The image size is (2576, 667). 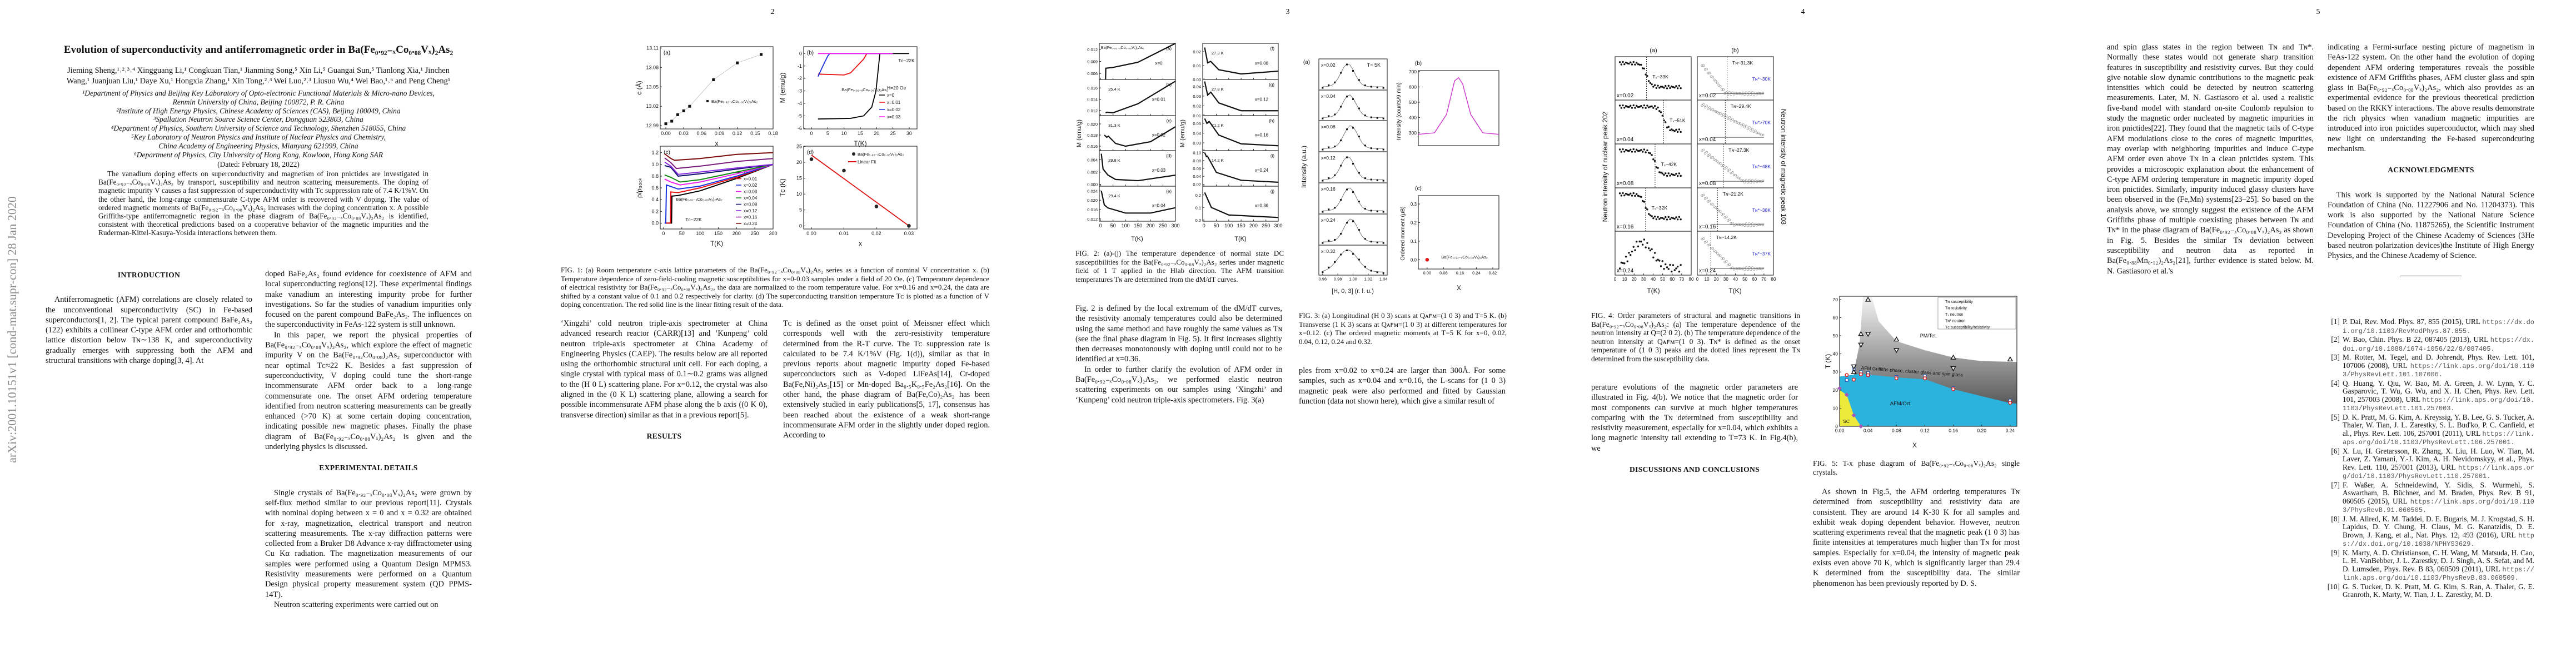 What do you see at coordinates (1197, 96) in the screenshot?
I see `y-tick-label: 0.03` at bounding box center [1197, 96].